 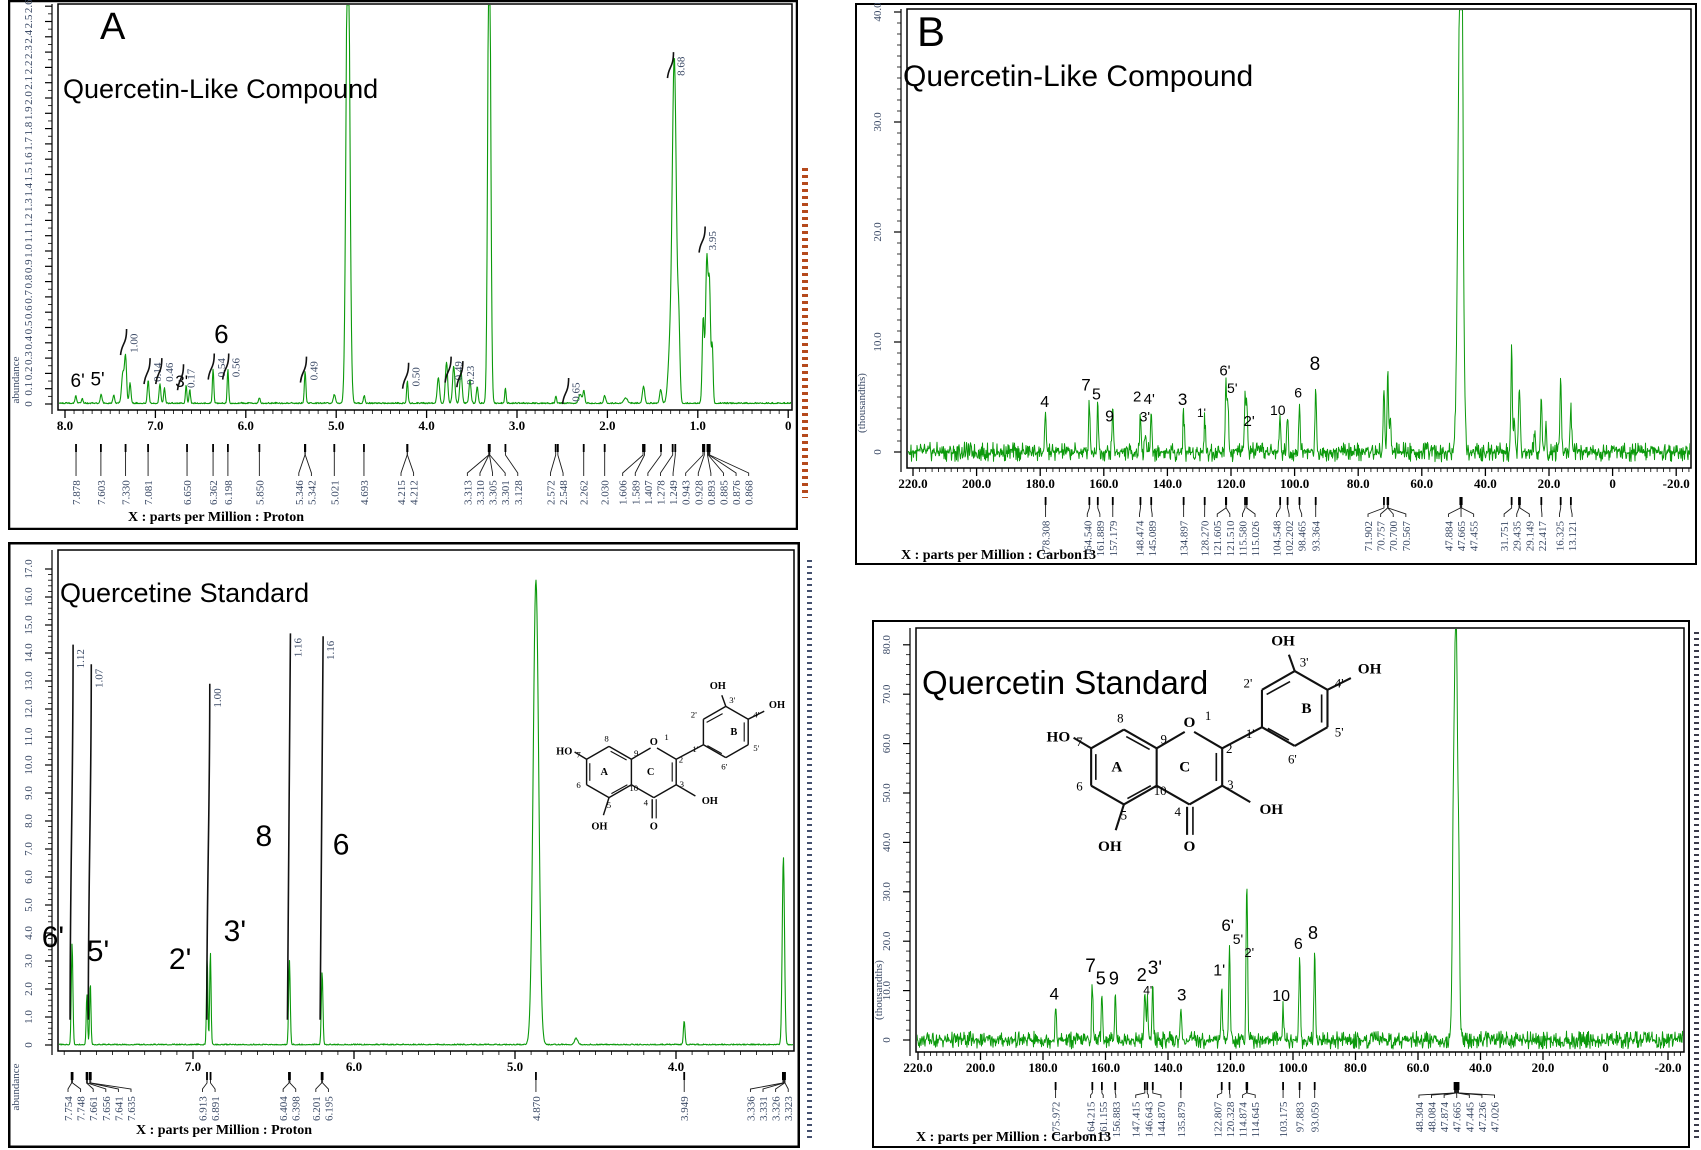 I want to click on quercetin-structure: HO OH O OH O OH OH A C B 1 2 3 4 5 6 7 8 9 10 1' 2' 3' 4' 5' 6', so click(x=670, y=757).